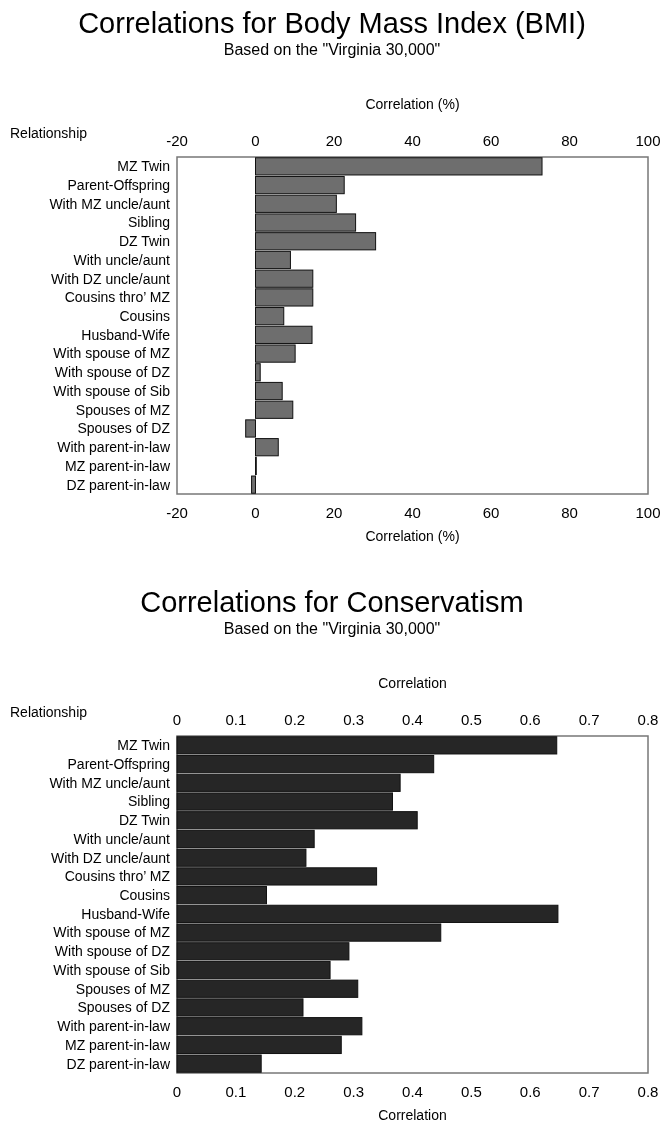 The width and height of the screenshot is (665, 1128). Describe the element at coordinates (491, 140) in the screenshot. I see `x-tick-label: 60` at that location.